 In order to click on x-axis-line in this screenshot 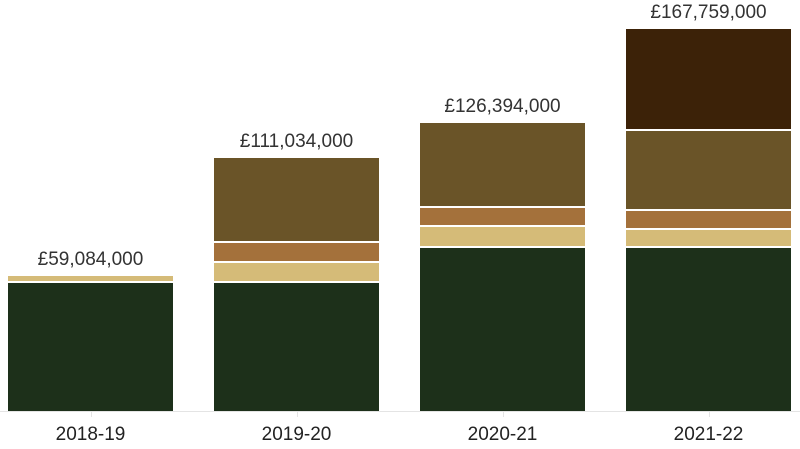, I will do `click(400, 411)`.